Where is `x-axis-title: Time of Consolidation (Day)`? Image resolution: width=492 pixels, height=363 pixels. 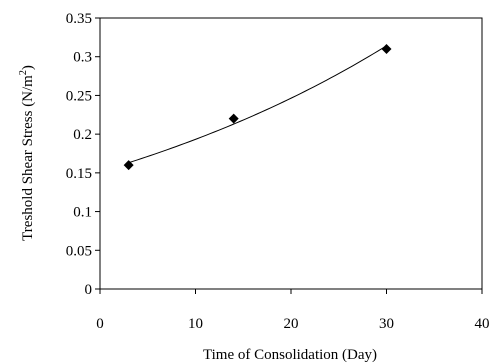
x-axis-title: Time of Consolidation (Day) is located at coordinates (290, 355).